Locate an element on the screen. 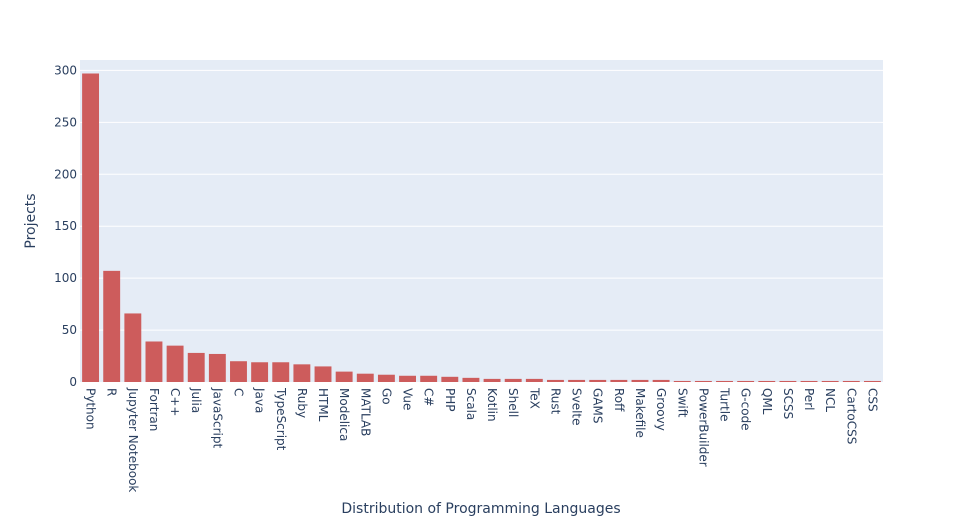  x-tick-label: QML is located at coordinates (767, 401).